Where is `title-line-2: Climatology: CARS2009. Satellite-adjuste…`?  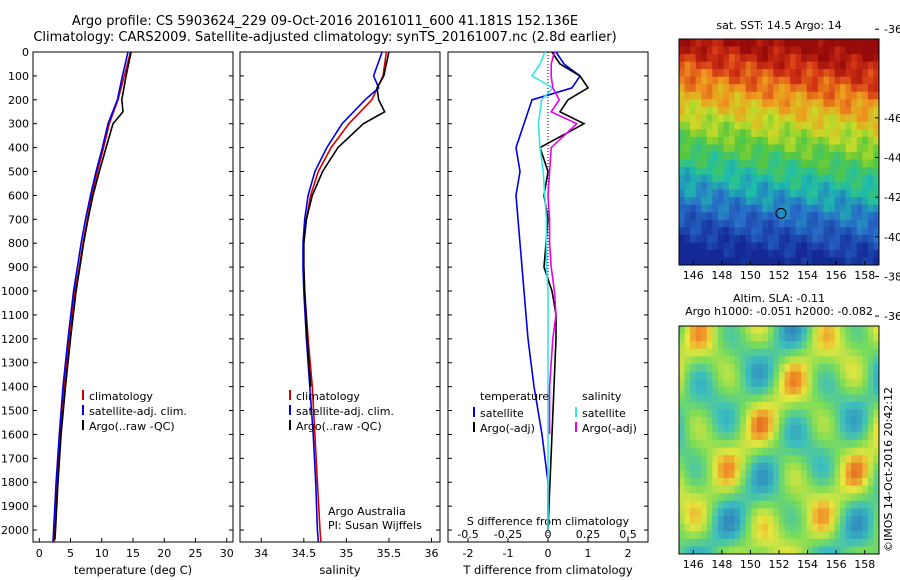 title-line-2: Climatology: CARS2009. Satellite-adjuste… is located at coordinates (325, 37).